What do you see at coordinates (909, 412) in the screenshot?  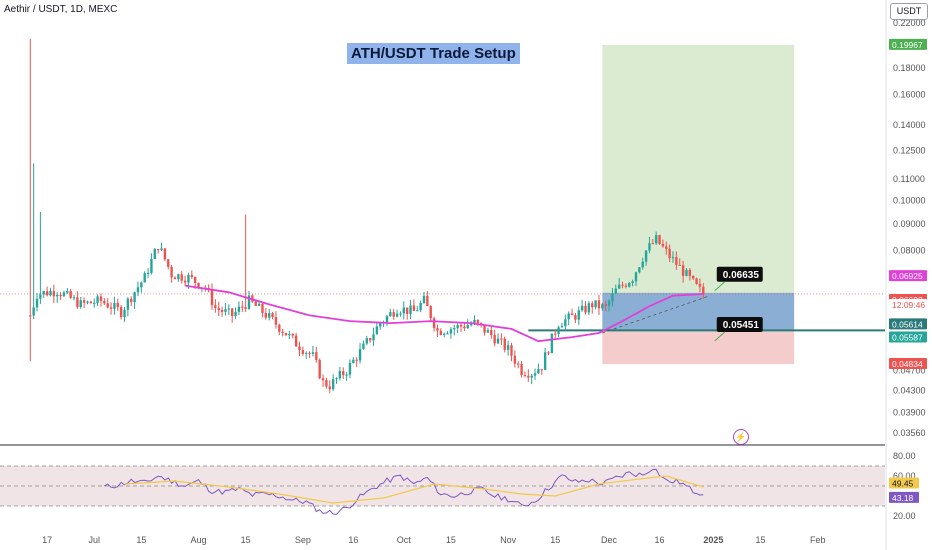 I see `price-tick-label: 0.03900` at bounding box center [909, 412].